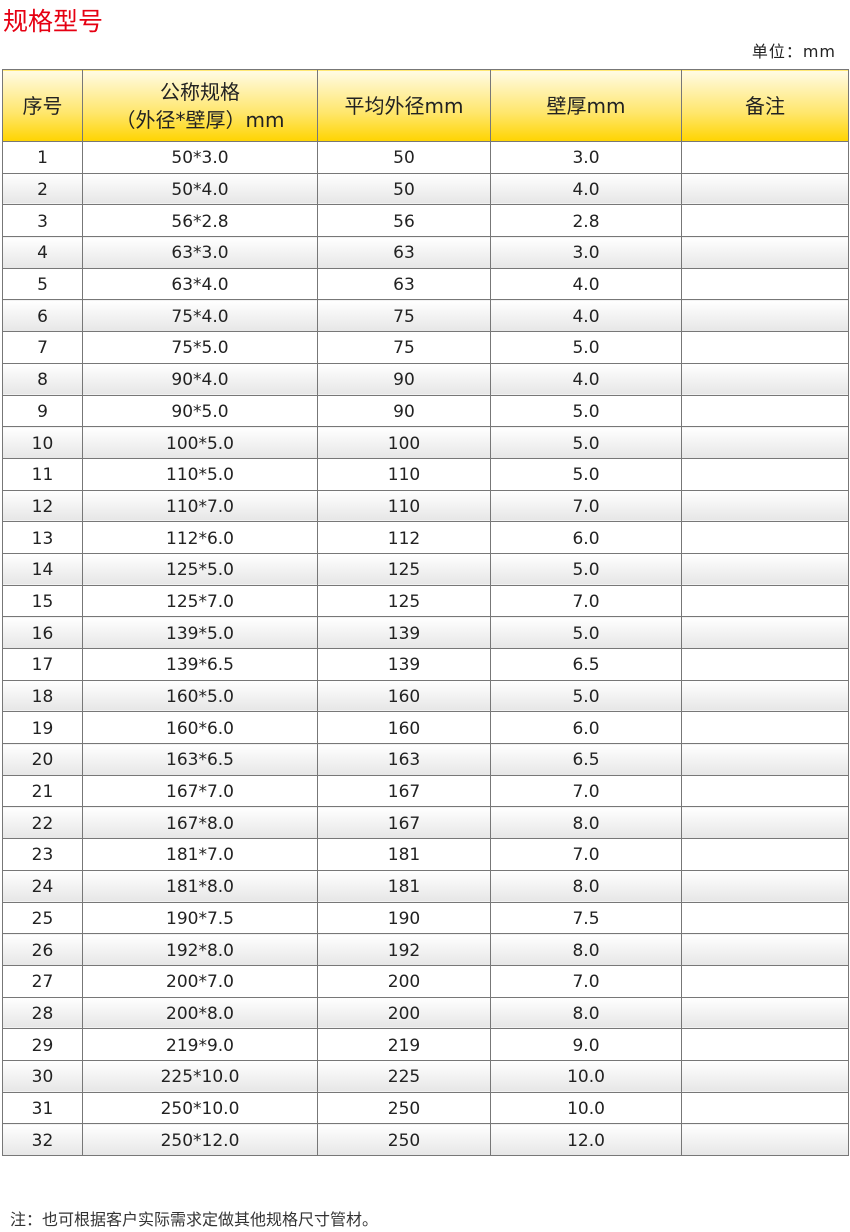 The height and width of the screenshot is (1232, 850). I want to click on header-spec-line2: （外径*壁厚）mm, so click(200, 119).